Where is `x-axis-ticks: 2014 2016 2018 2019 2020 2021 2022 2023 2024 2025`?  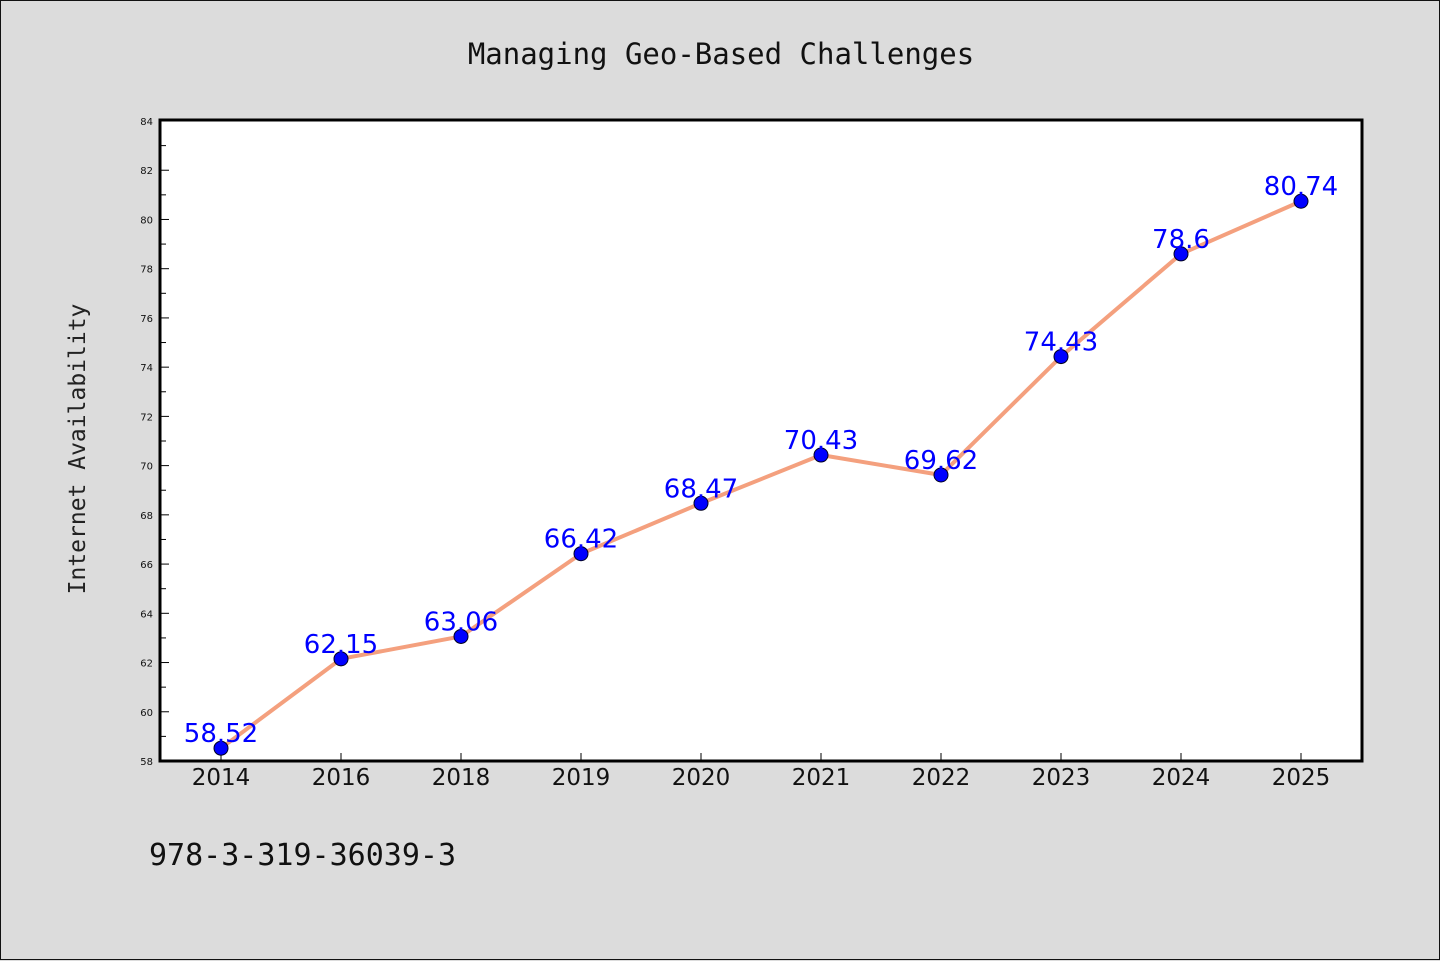 x-axis-ticks: 2014 2016 2018 2019 2020 2021 2022 2023 2024 2025 is located at coordinates (761, 772).